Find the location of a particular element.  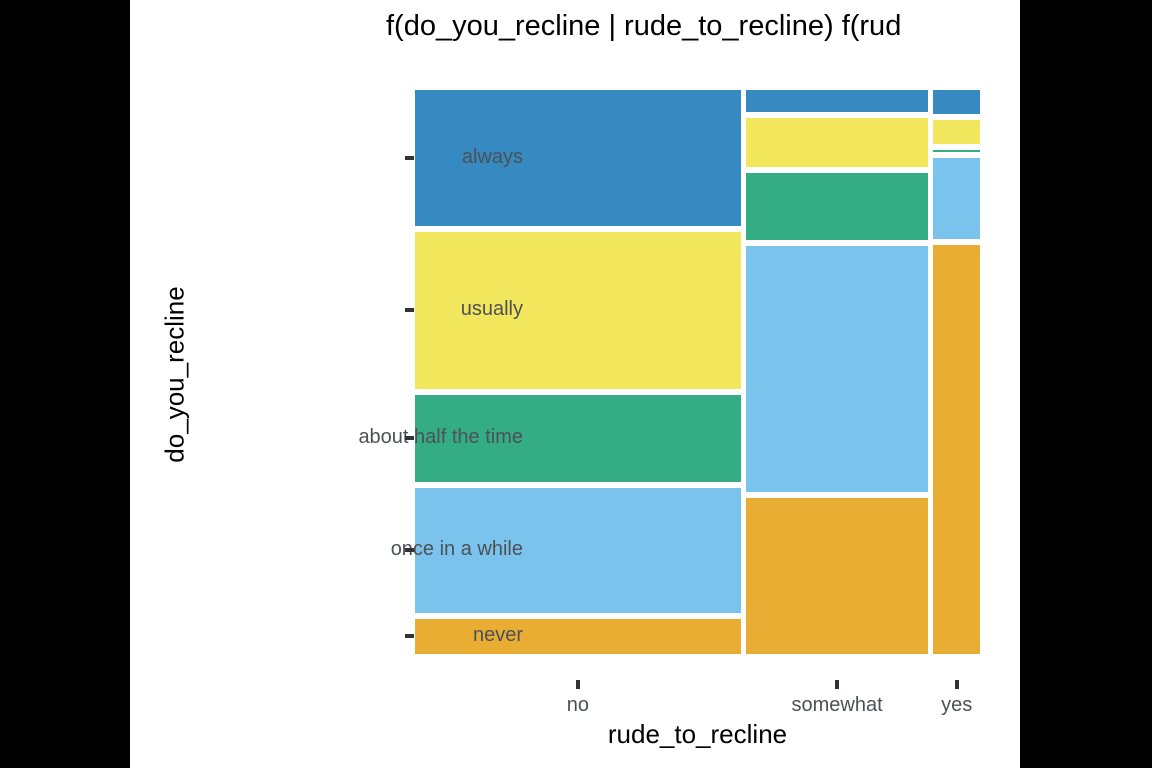

y-axis-title: do_you_recline is located at coordinates (174, 374).